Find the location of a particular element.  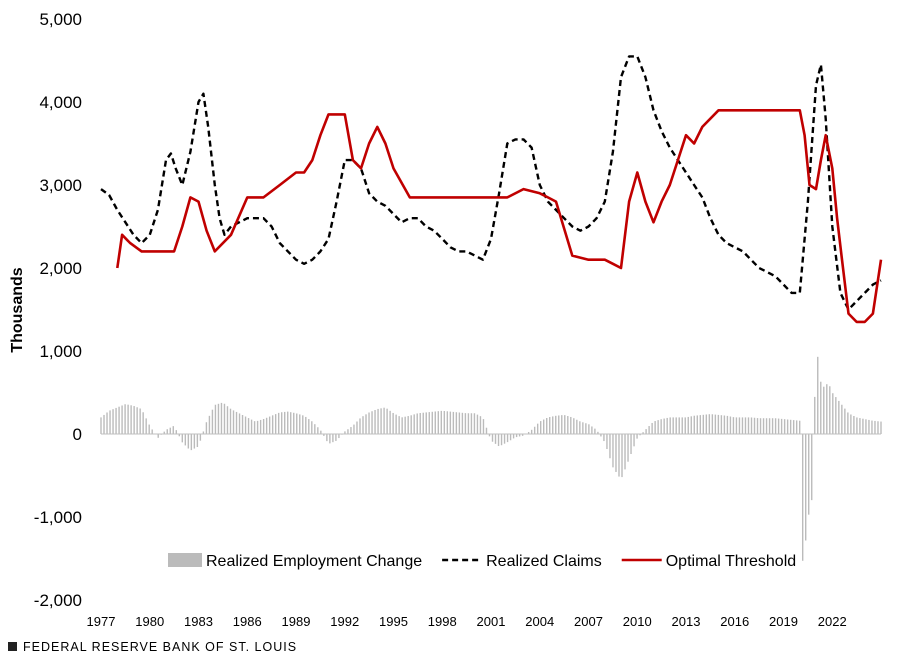

y-tick-label: 1,000 is located at coordinates (60, 351).